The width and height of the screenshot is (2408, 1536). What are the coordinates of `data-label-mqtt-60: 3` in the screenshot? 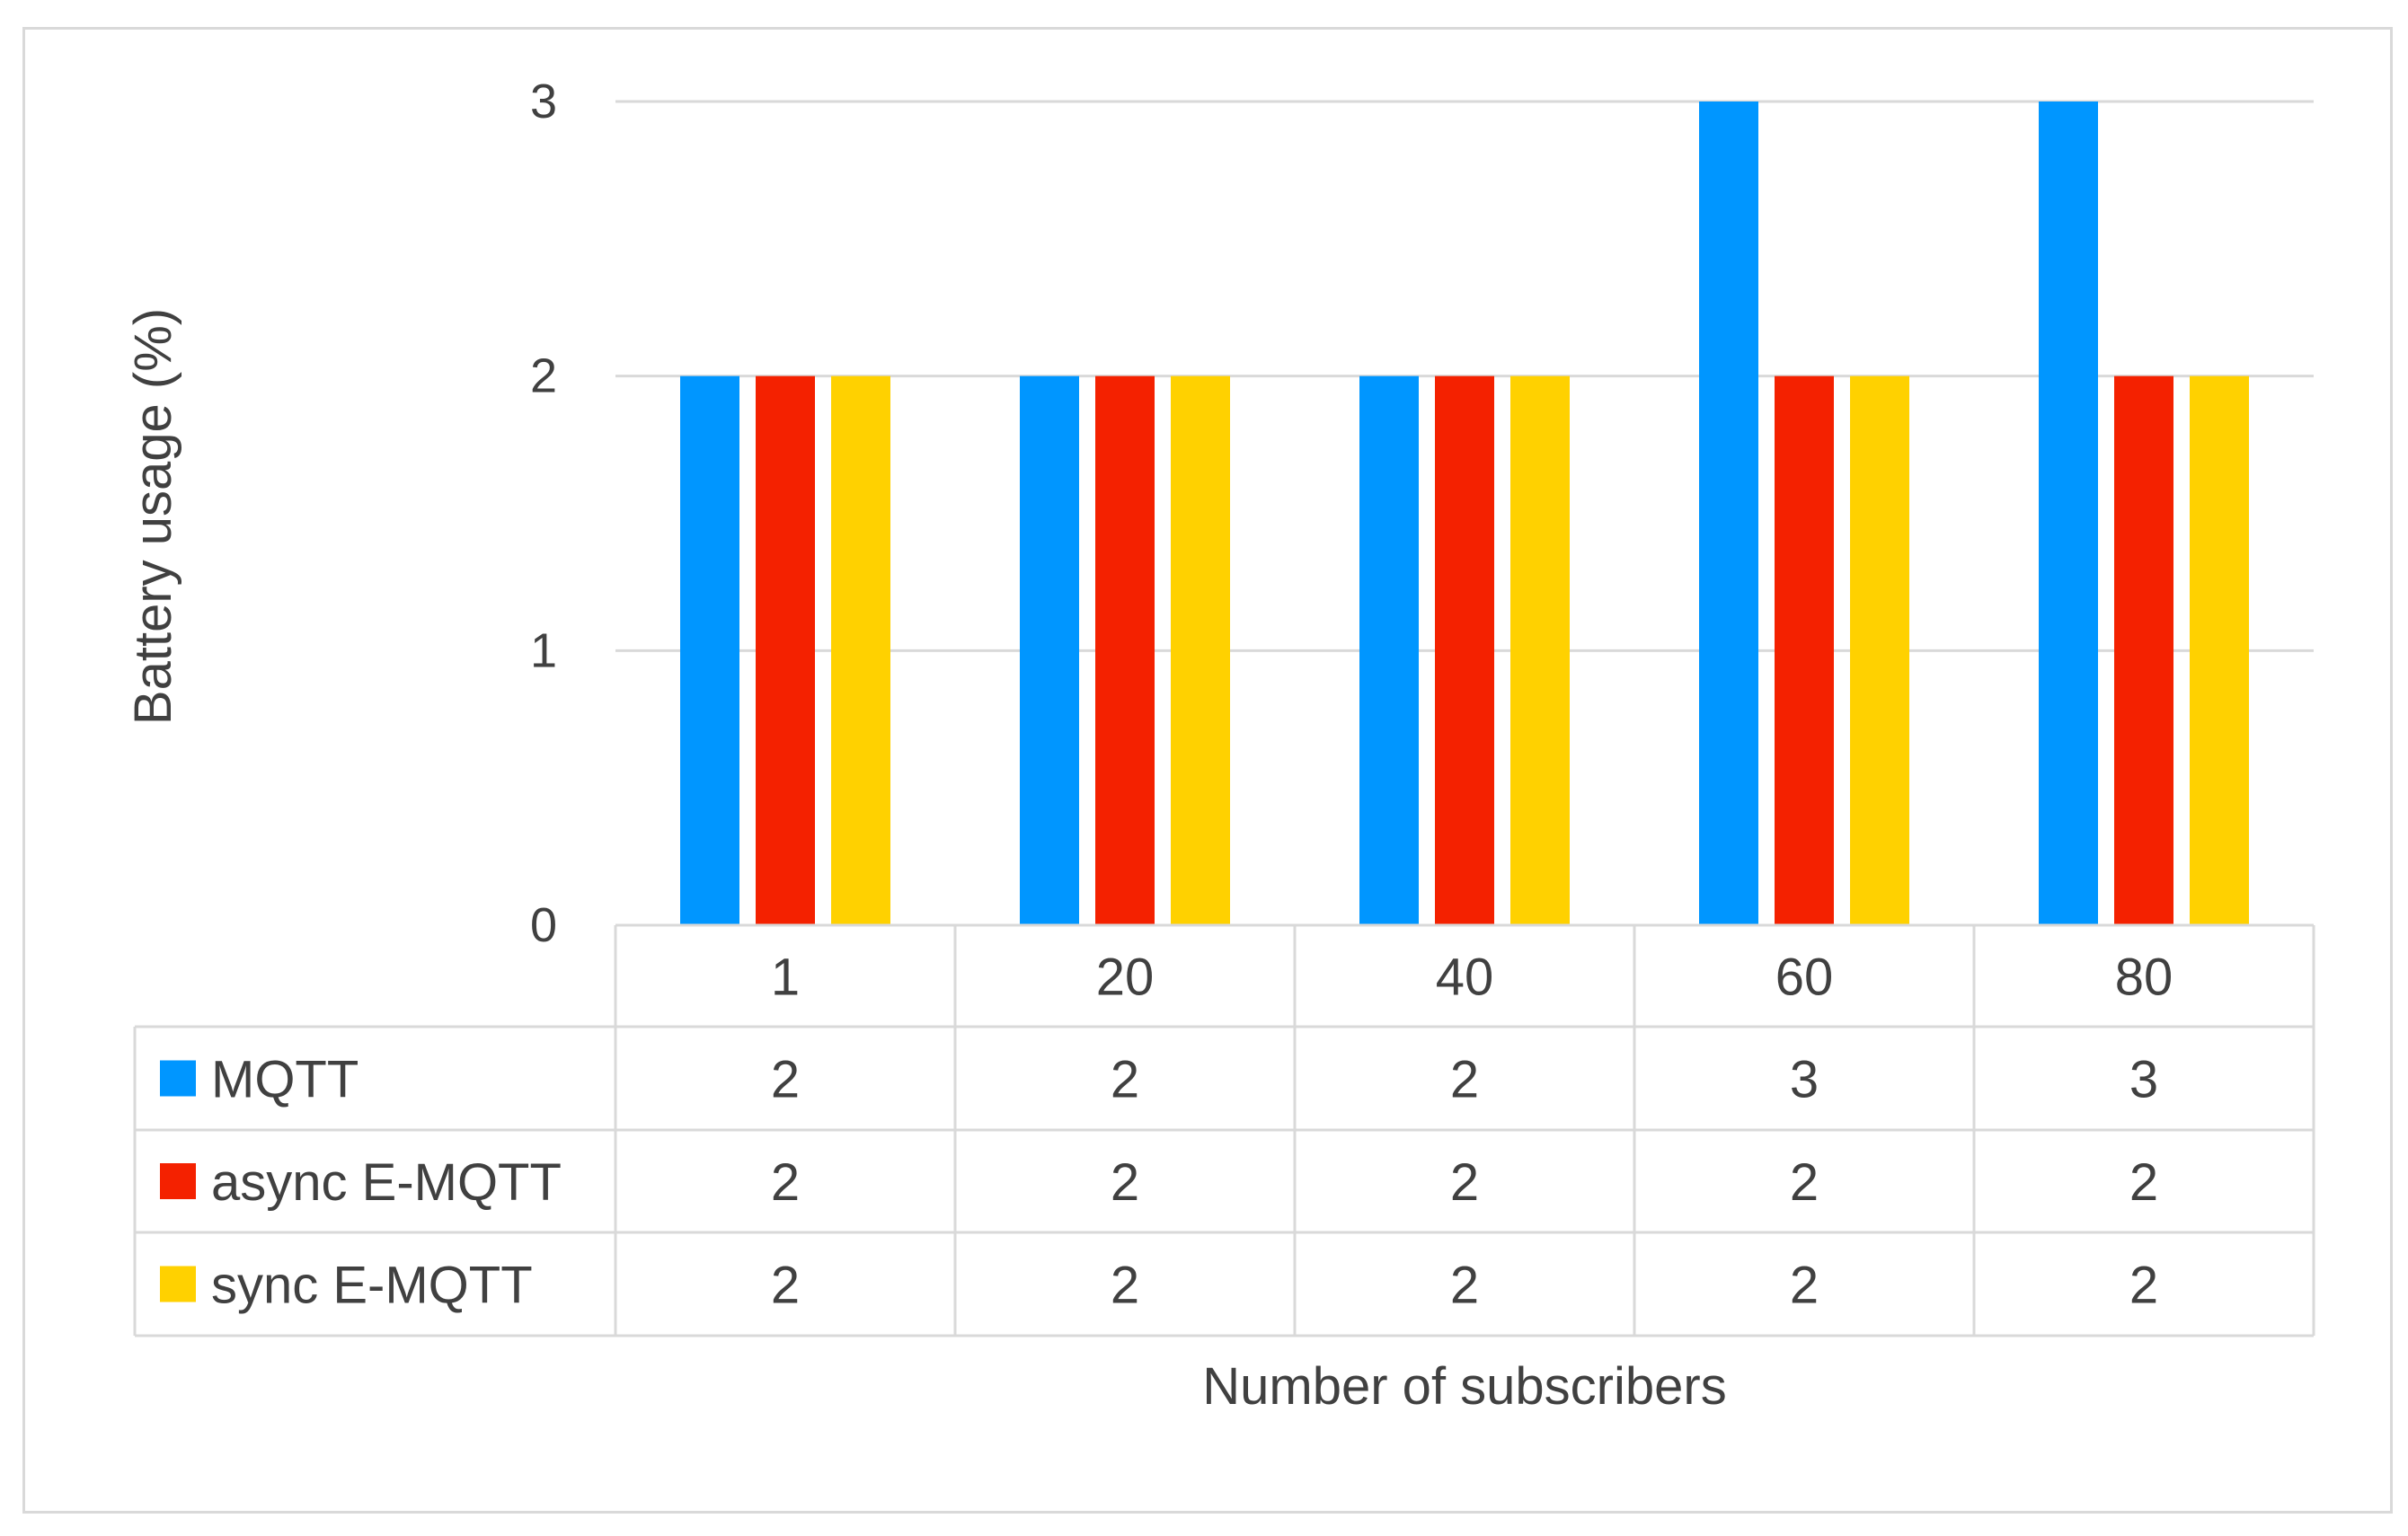 It's located at (1804, 1080).